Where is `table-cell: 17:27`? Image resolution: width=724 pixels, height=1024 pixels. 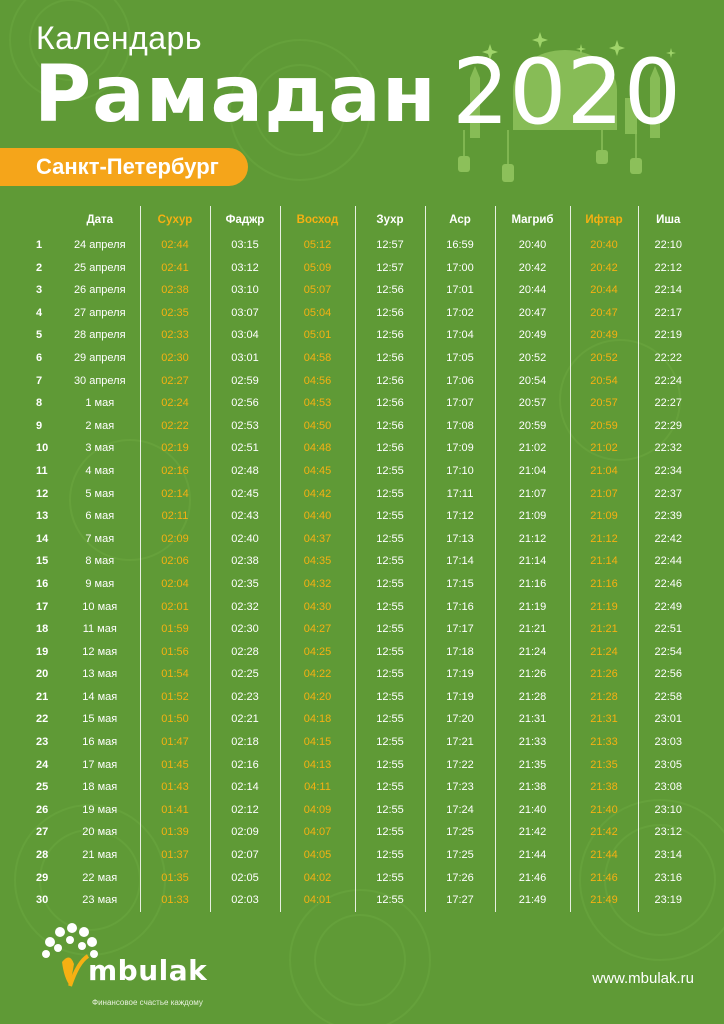
table-cell: 17:27 is located at coordinates (460, 900).